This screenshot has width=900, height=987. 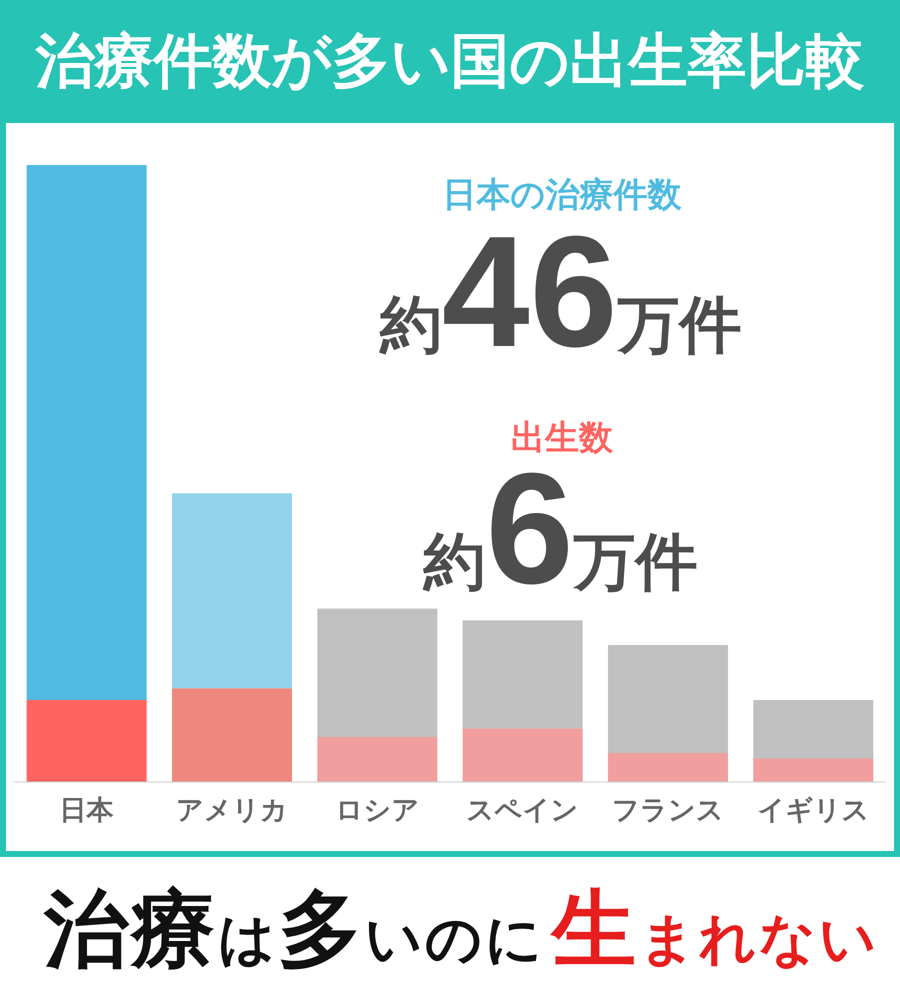 What do you see at coordinates (714, 930) in the screenshot?
I see `text: 生まれない` at bounding box center [714, 930].